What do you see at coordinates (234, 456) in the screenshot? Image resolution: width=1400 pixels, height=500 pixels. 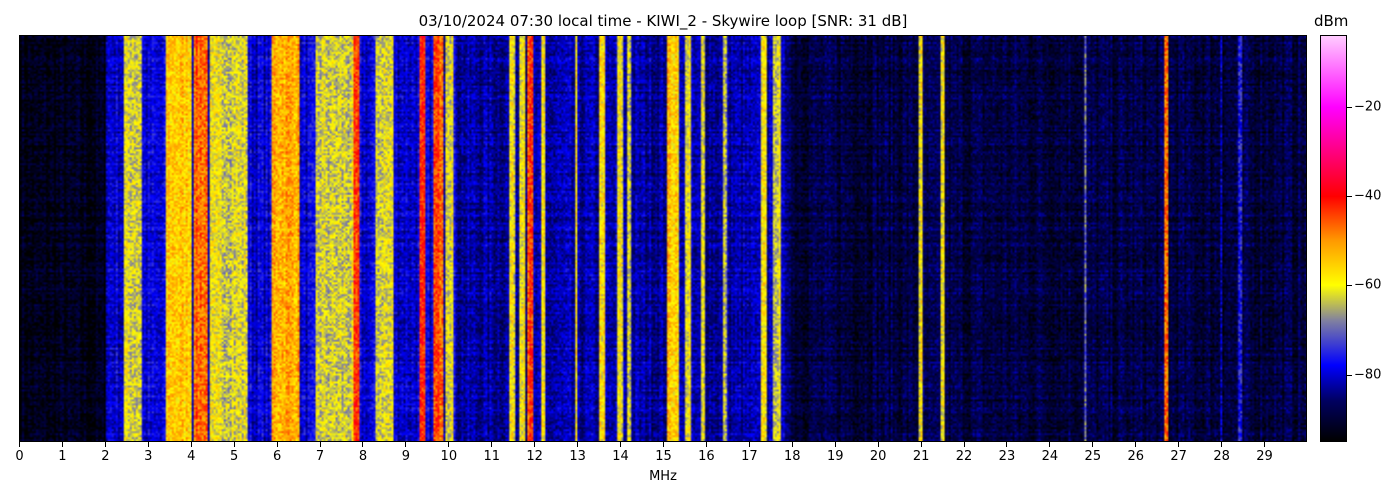 I see `x-tick-label: 5` at bounding box center [234, 456].